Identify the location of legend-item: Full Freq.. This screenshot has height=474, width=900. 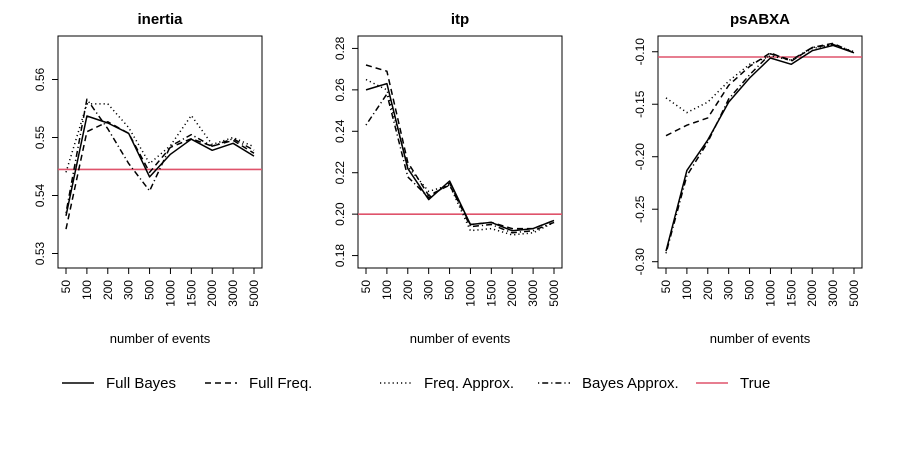
(258, 383).